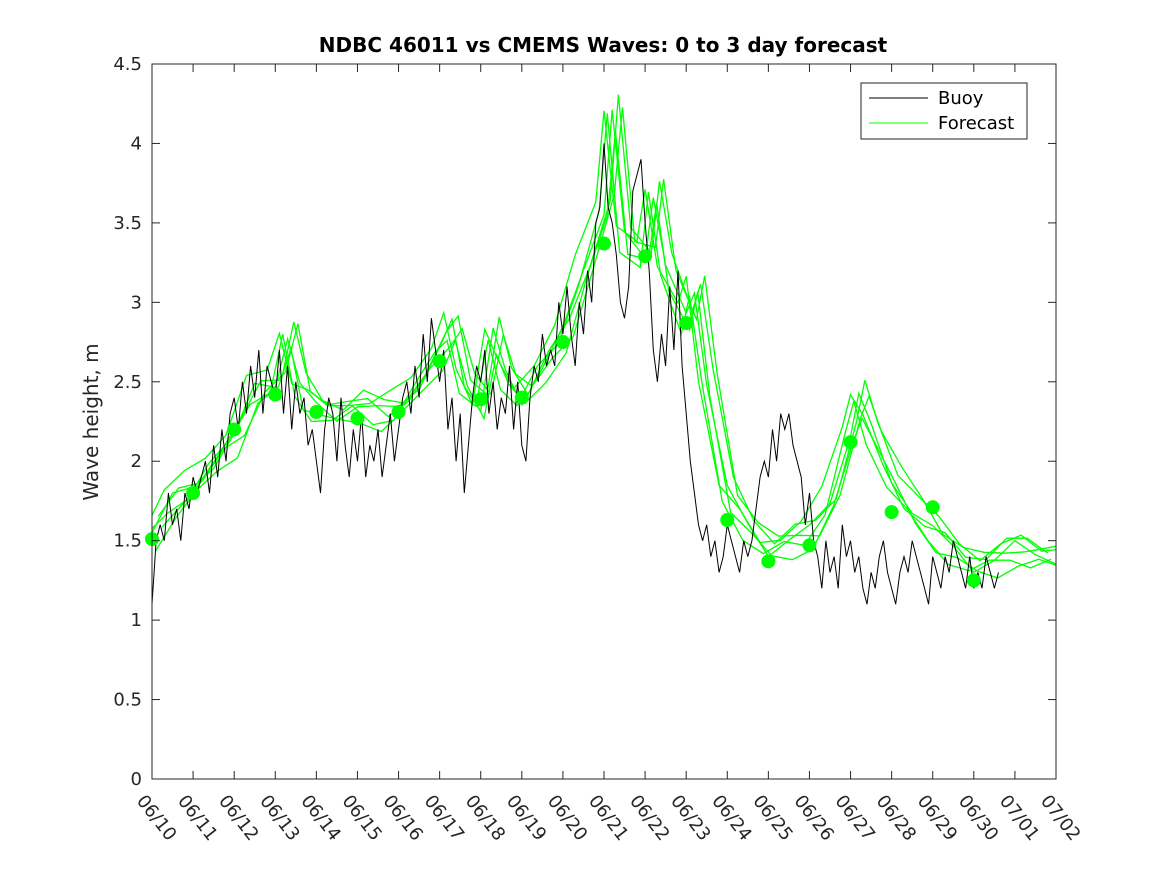  I want to click on x-tick-label: 06/14, so click(320, 818).